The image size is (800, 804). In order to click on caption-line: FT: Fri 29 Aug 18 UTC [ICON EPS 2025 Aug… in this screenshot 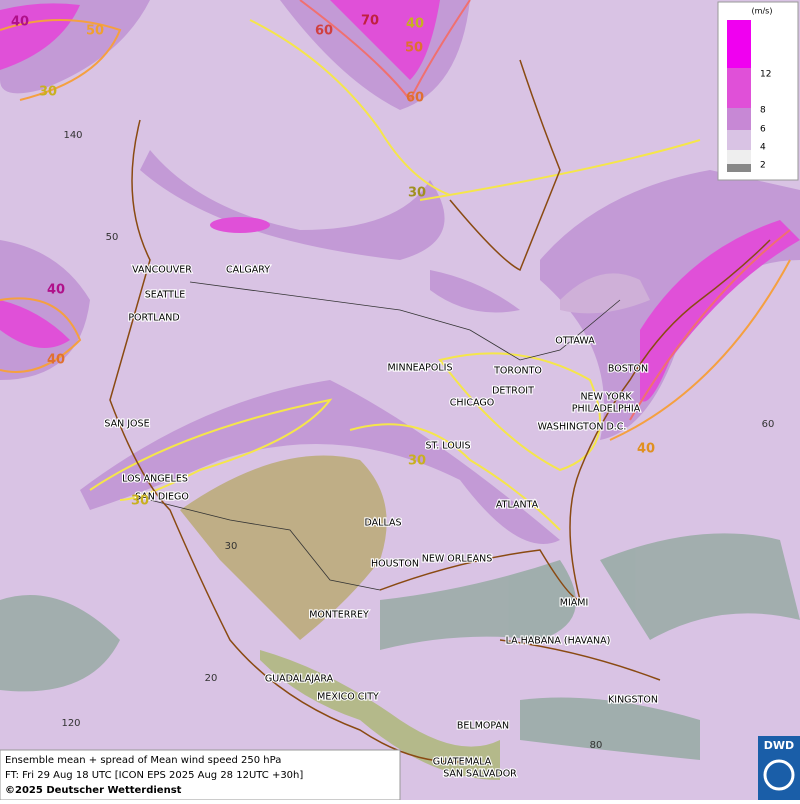, I will do `click(154, 775)`.